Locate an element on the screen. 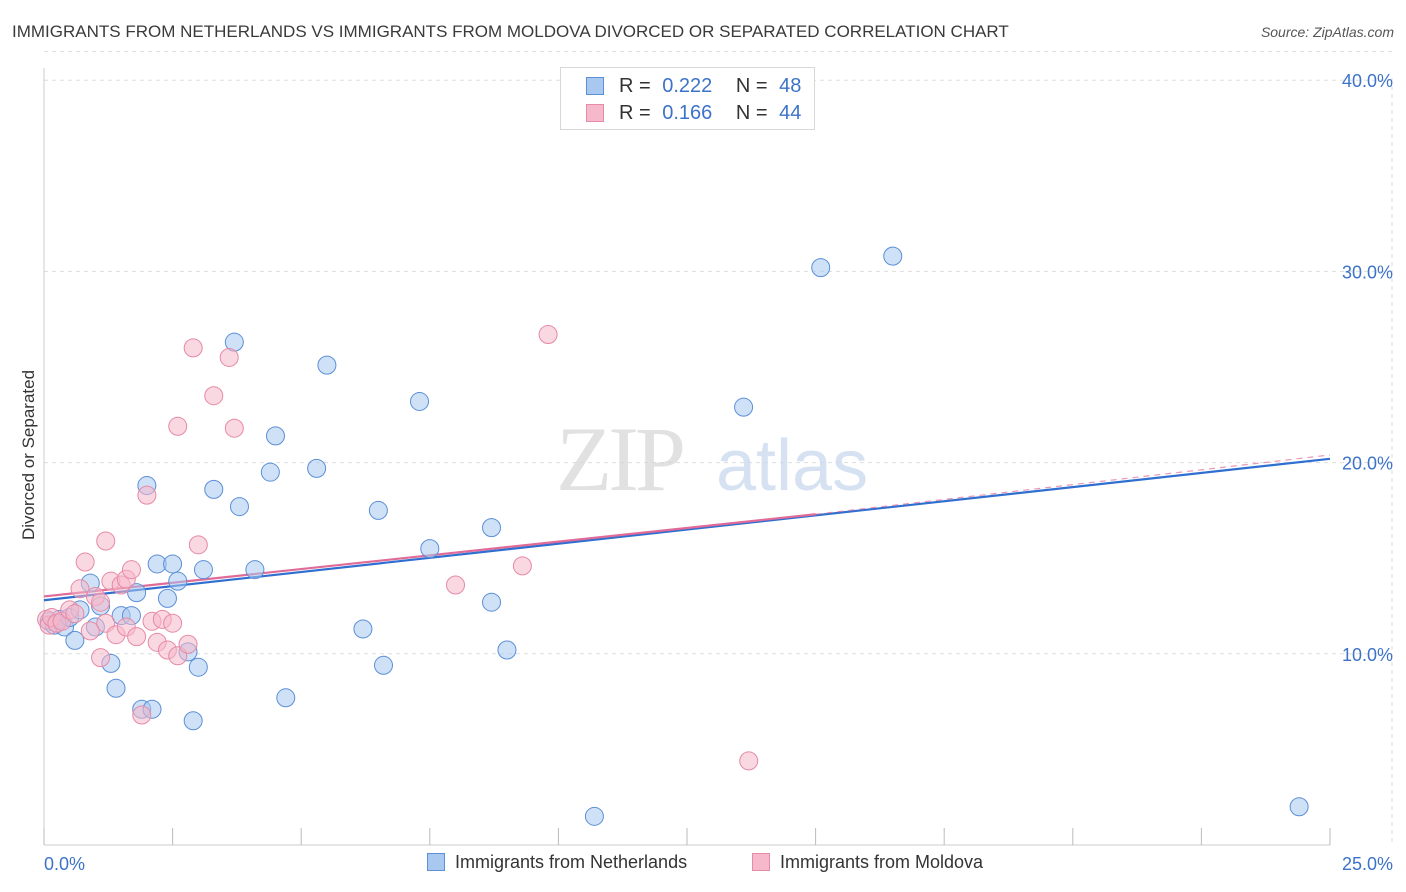  legend-item-moldova: Immigrants from Moldova is located at coordinates (867, 862).